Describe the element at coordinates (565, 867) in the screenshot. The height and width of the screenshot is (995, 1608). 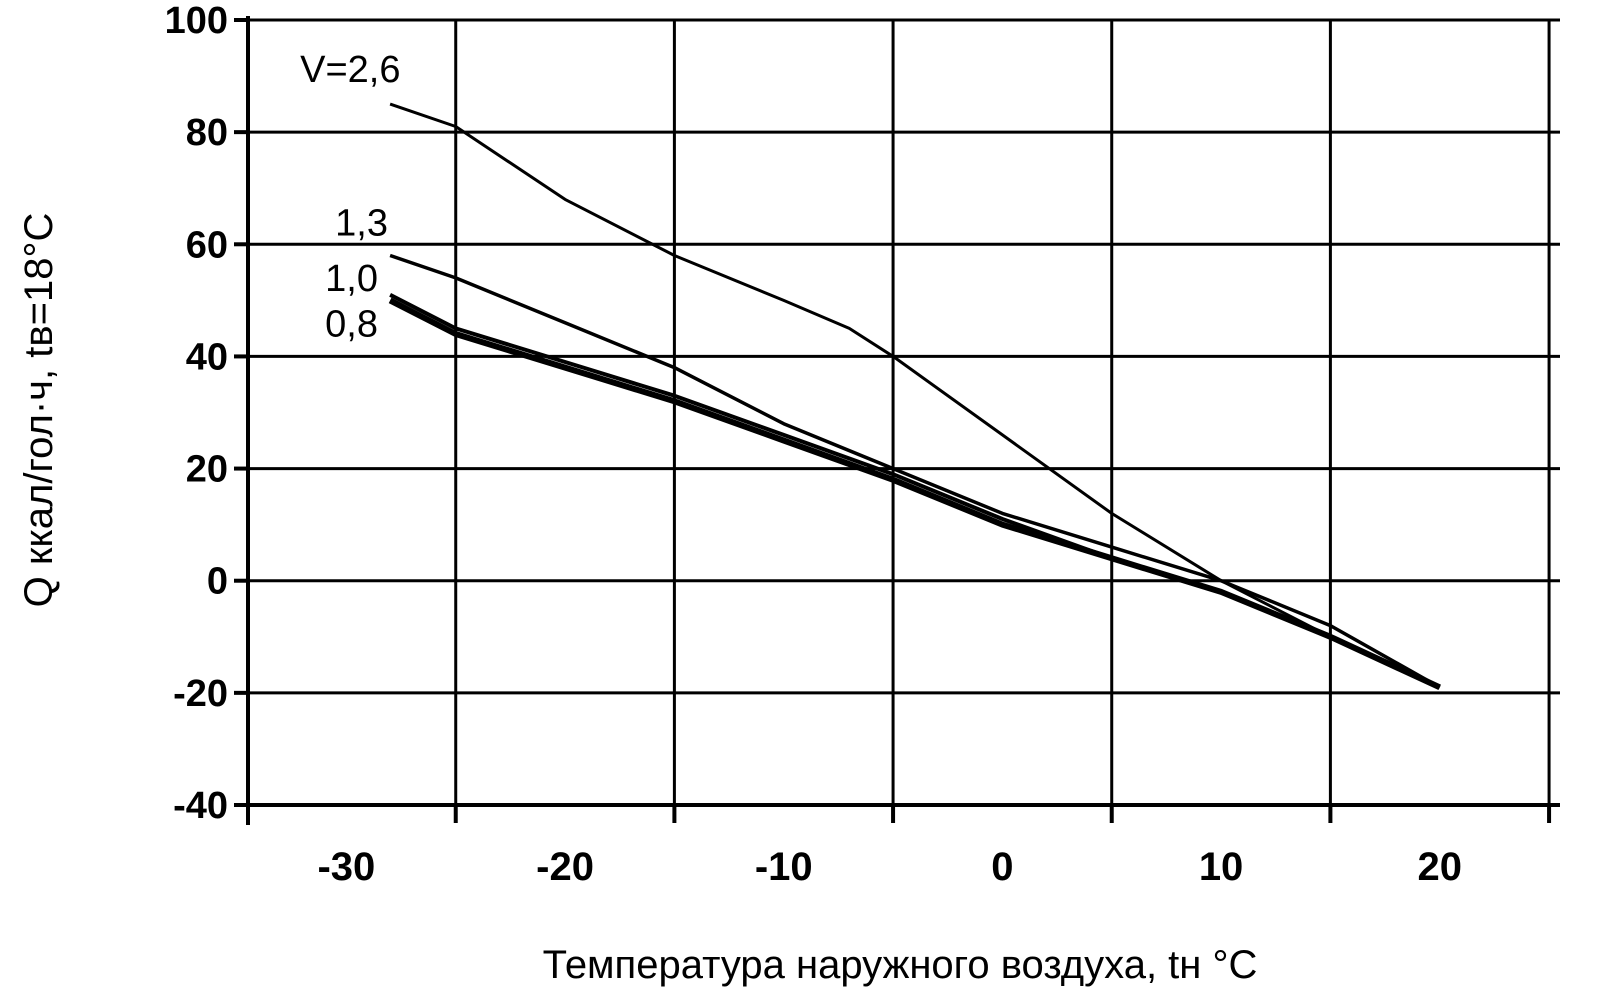
I see `x-tick-label-1: -20` at that location.